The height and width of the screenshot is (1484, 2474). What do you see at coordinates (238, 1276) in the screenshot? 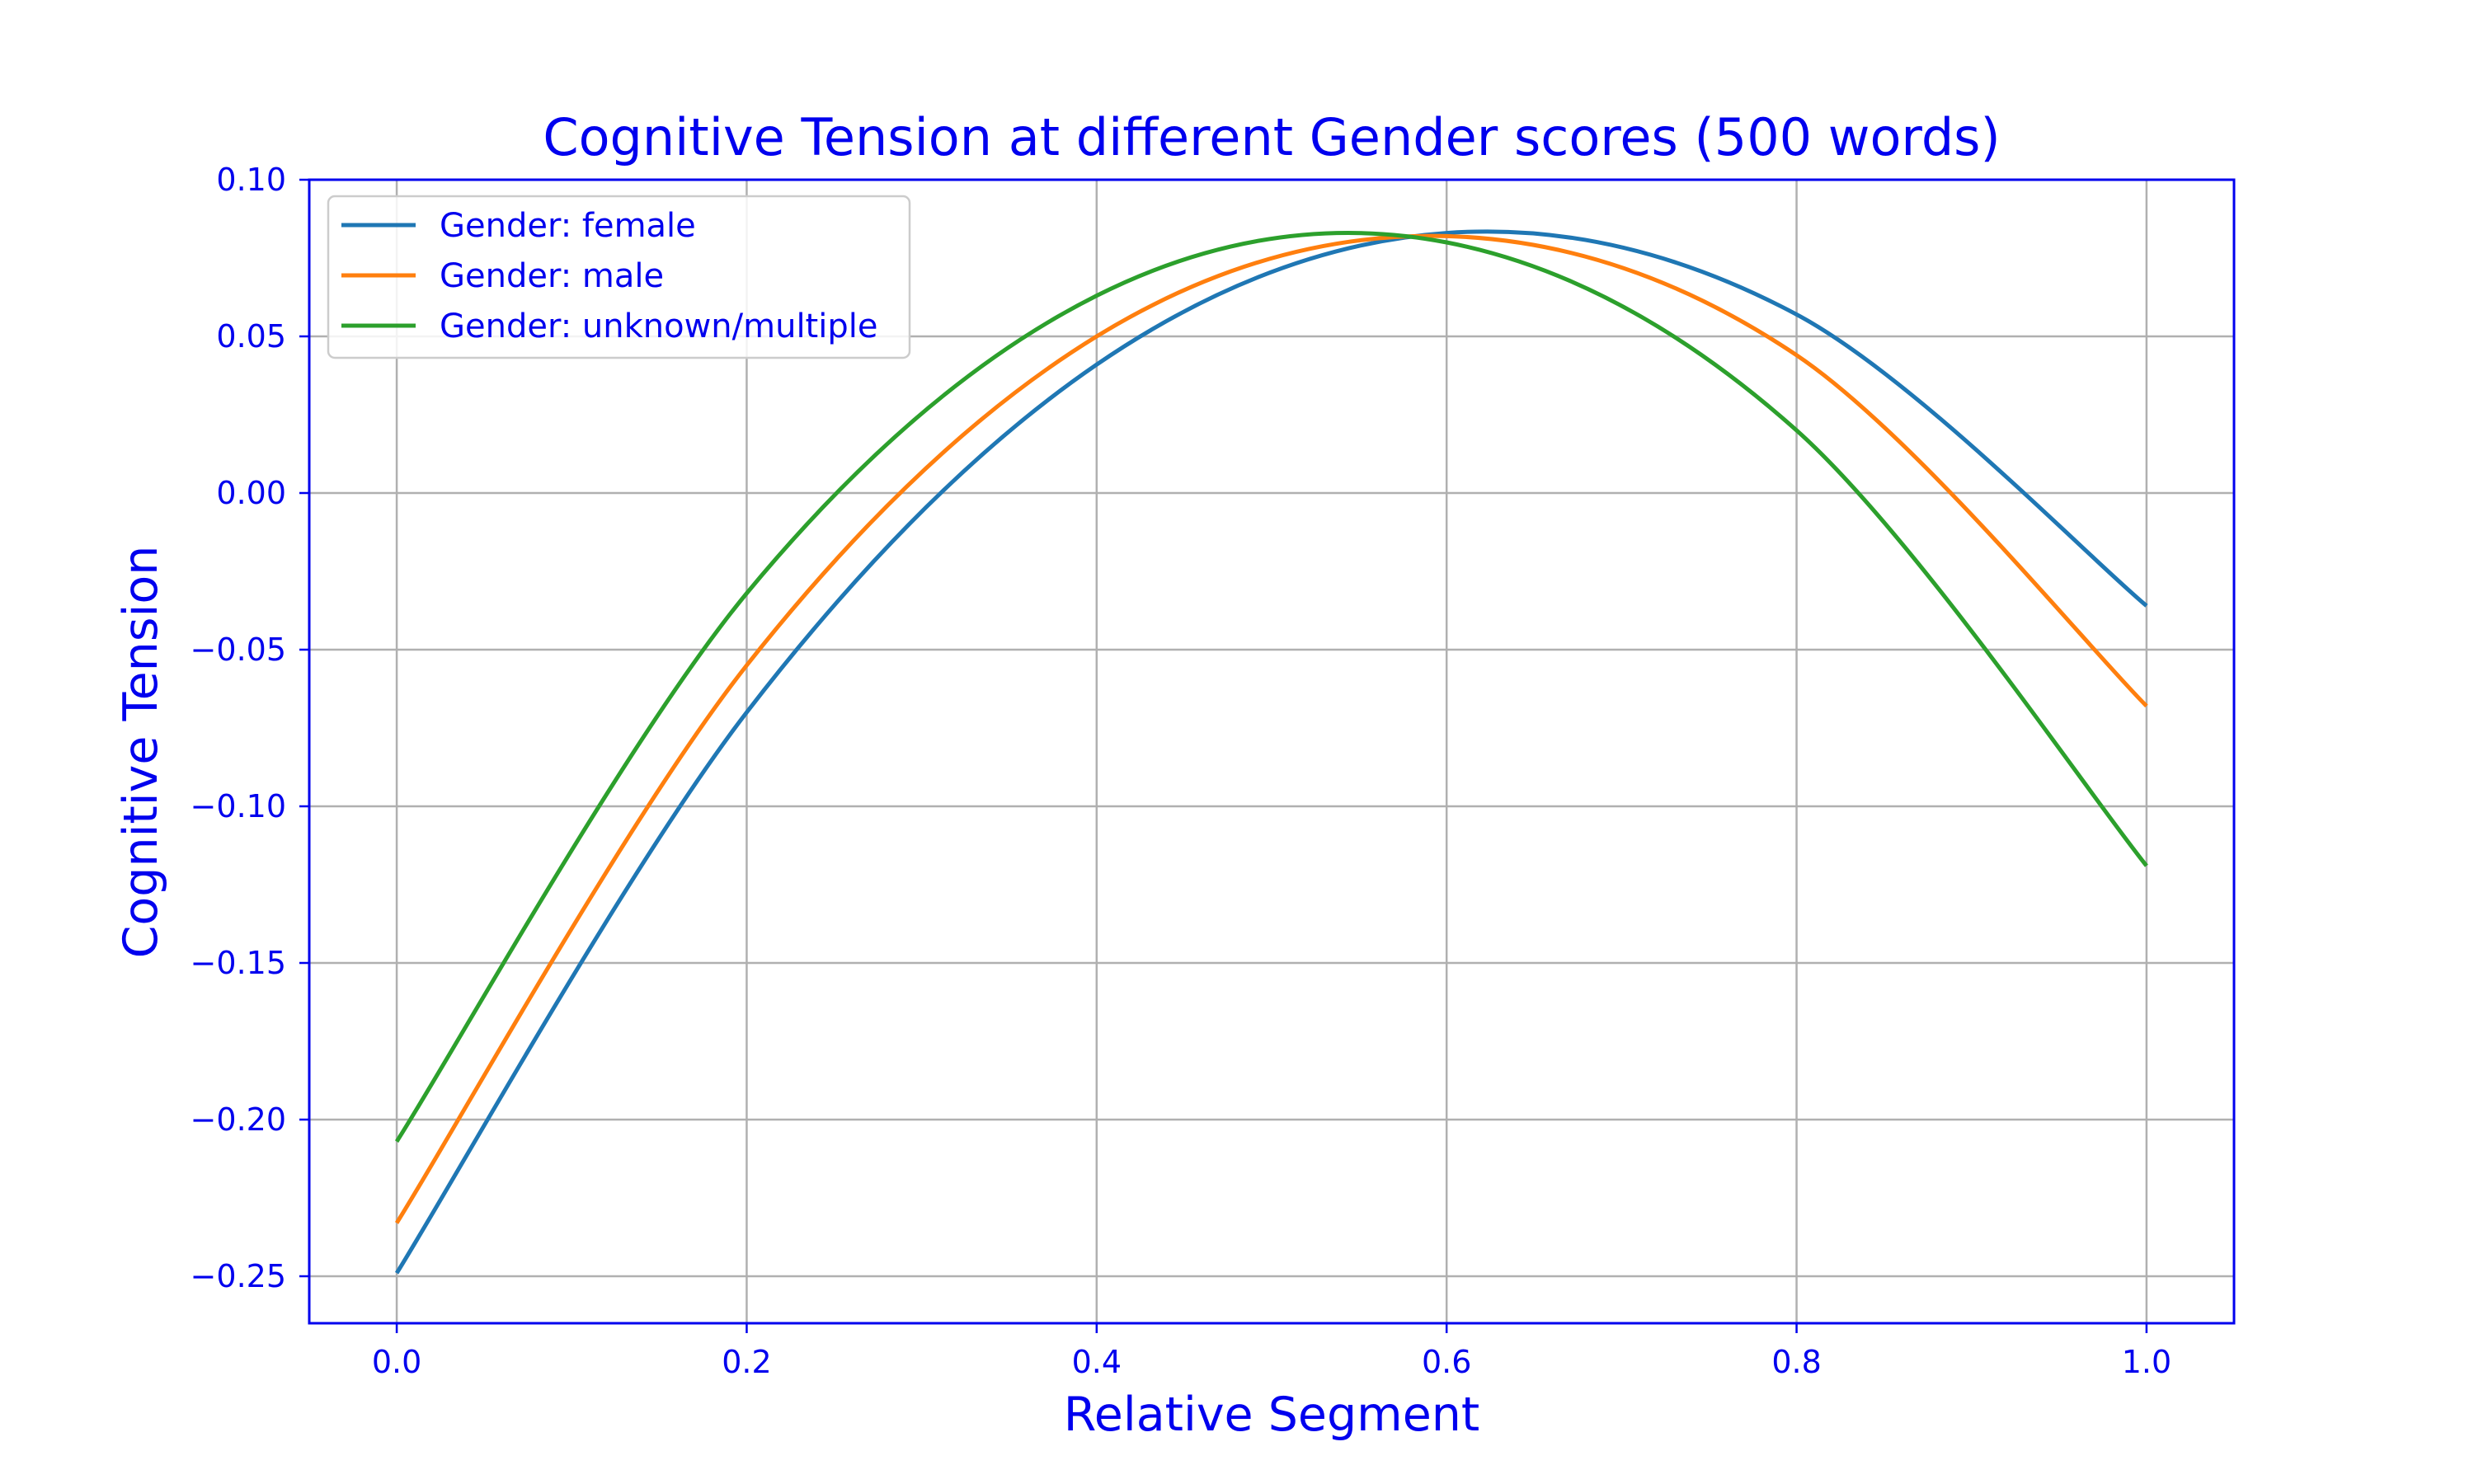
I see `y-tick-label: −0.25` at bounding box center [238, 1276].